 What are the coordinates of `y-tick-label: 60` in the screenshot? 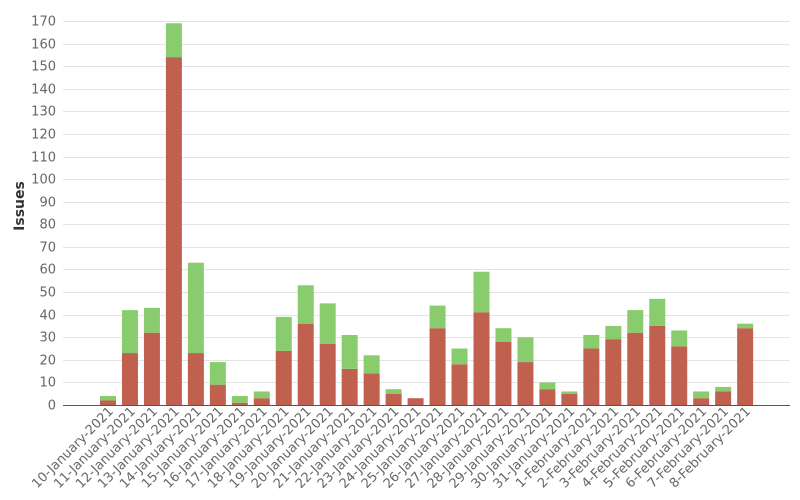 It's located at (47, 270).